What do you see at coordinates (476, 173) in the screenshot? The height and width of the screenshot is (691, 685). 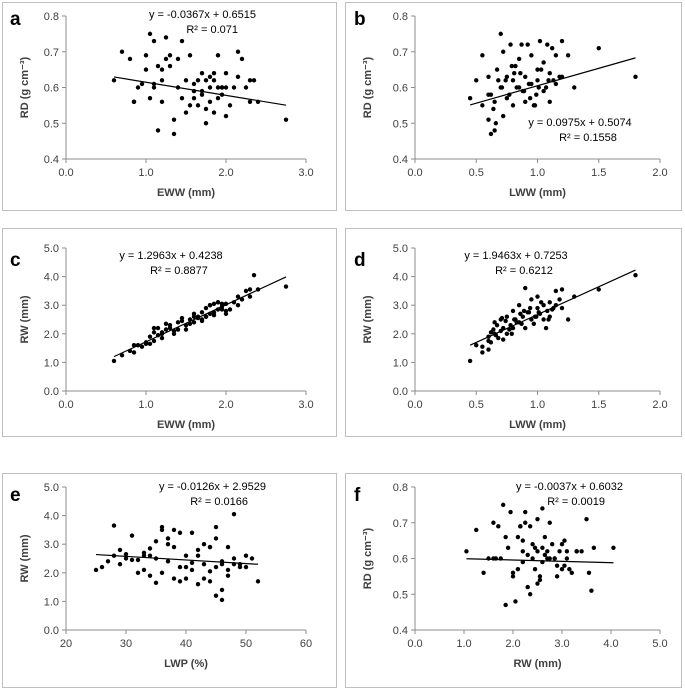 I see `x-tick-label: 0.5` at bounding box center [476, 173].